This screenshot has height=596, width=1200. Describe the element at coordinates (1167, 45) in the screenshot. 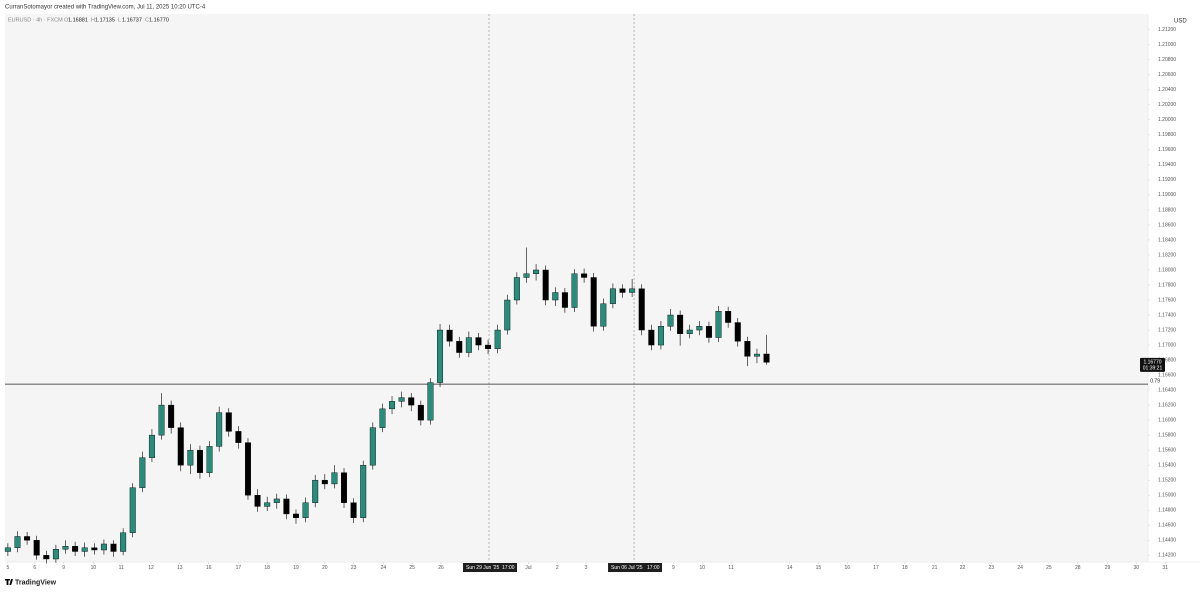

I see `y-tick-label: 1.21000` at that location.